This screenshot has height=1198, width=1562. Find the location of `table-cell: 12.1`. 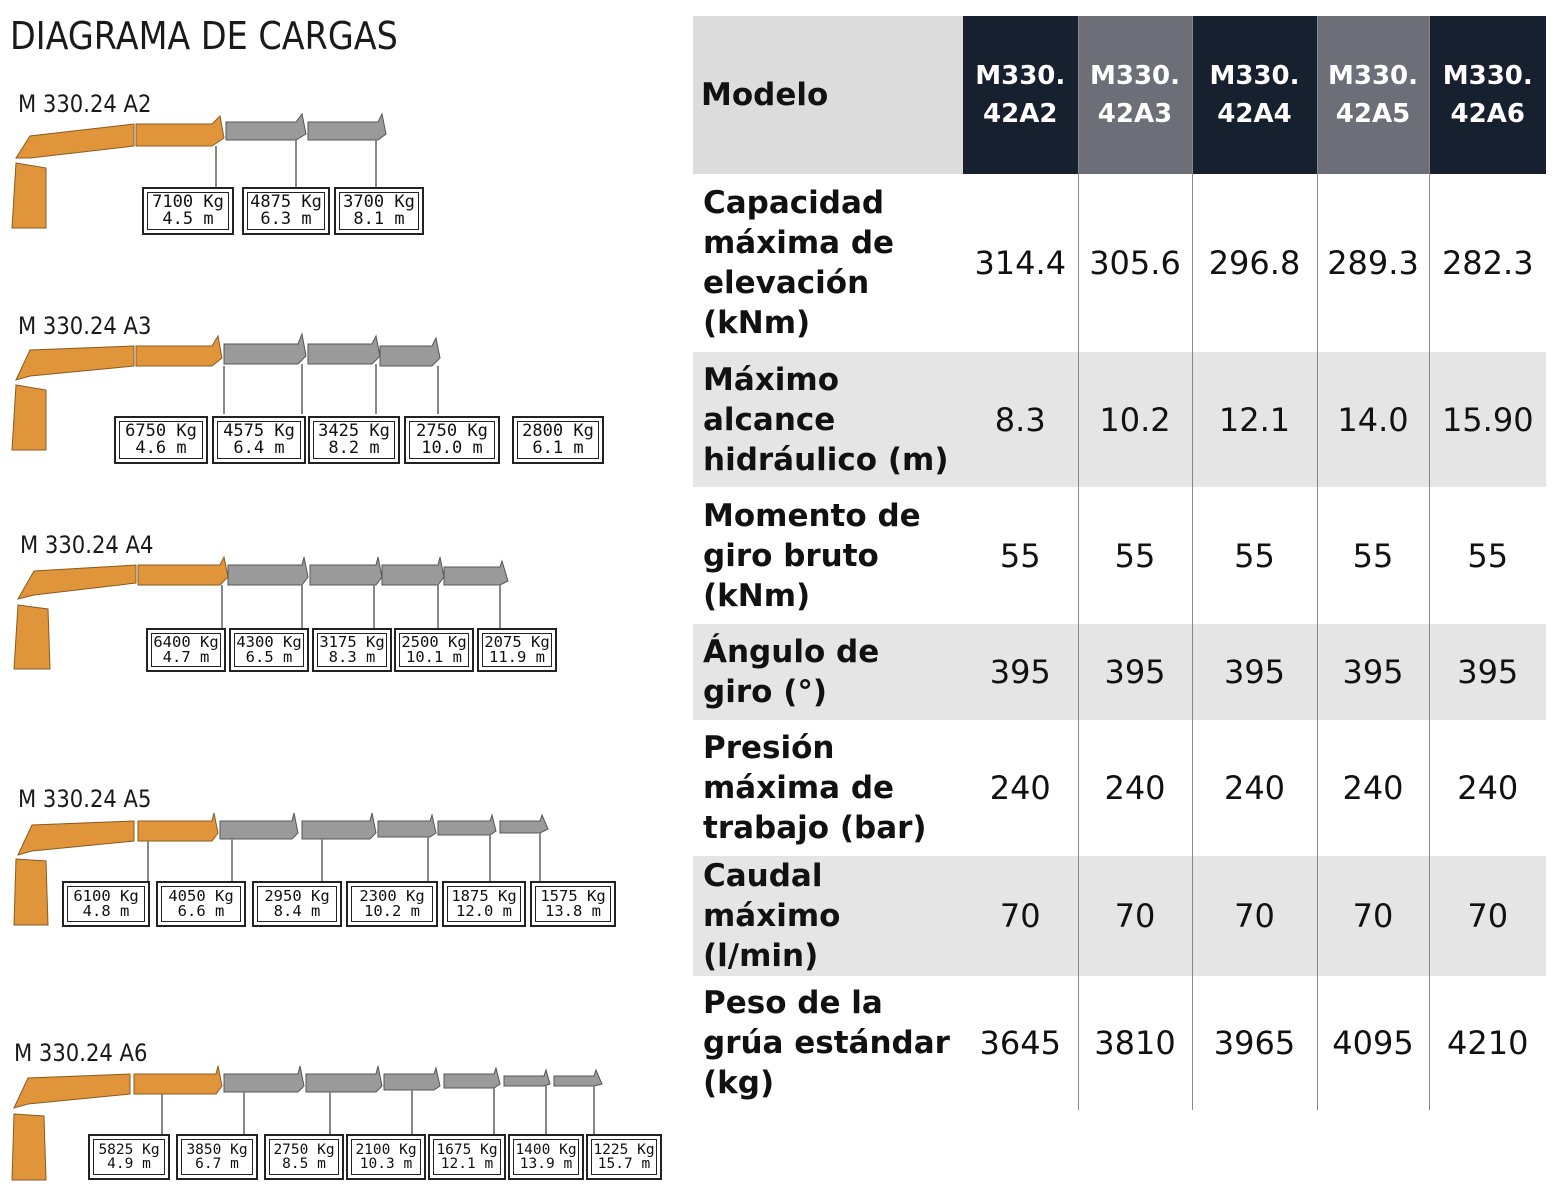

table-cell: 12.1 is located at coordinates (1254, 419).